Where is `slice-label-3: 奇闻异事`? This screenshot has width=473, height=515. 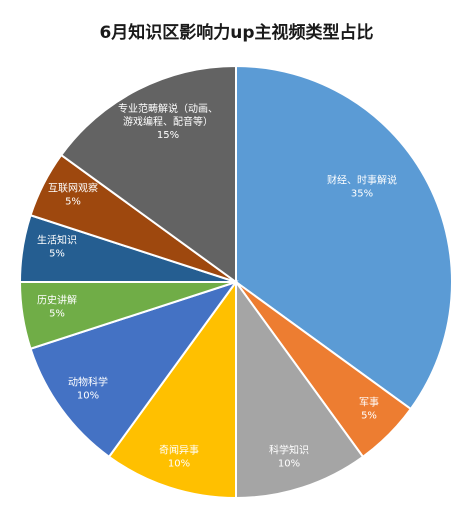
slice-label-3: 奇闻异事 is located at coordinates (179, 450).